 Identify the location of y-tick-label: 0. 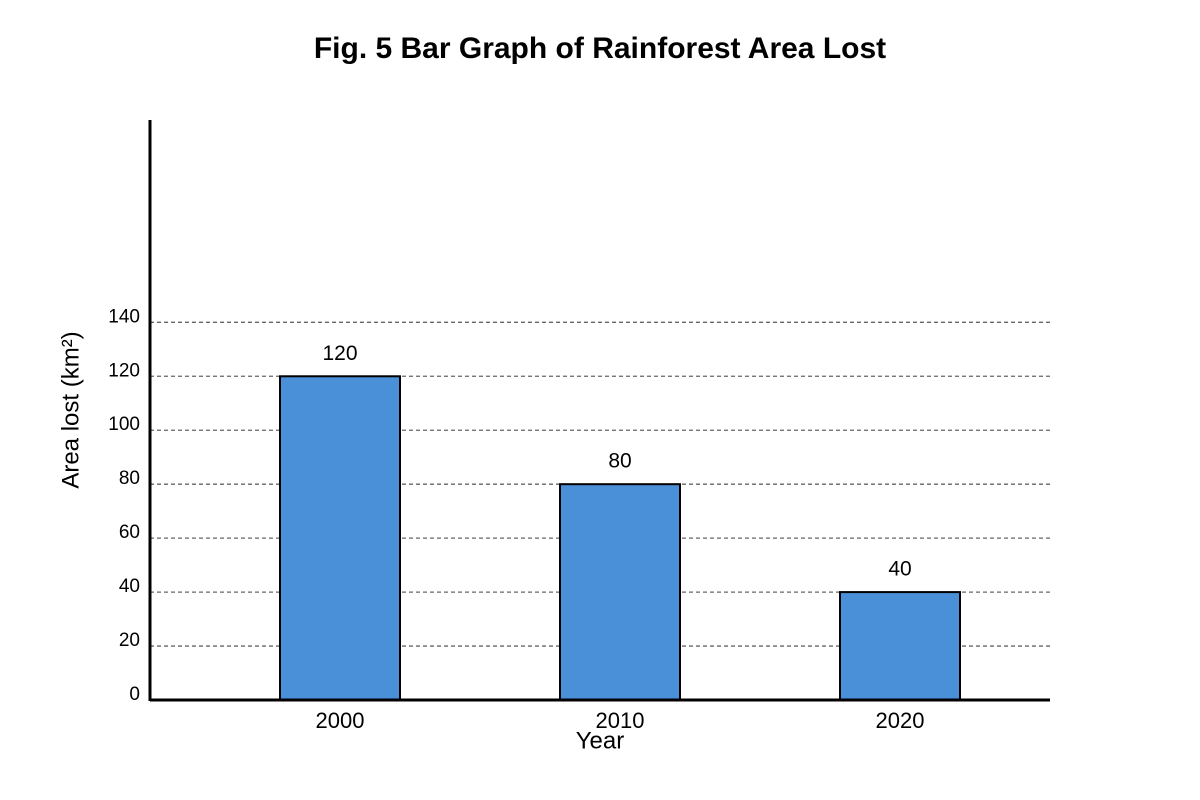
(134, 694).